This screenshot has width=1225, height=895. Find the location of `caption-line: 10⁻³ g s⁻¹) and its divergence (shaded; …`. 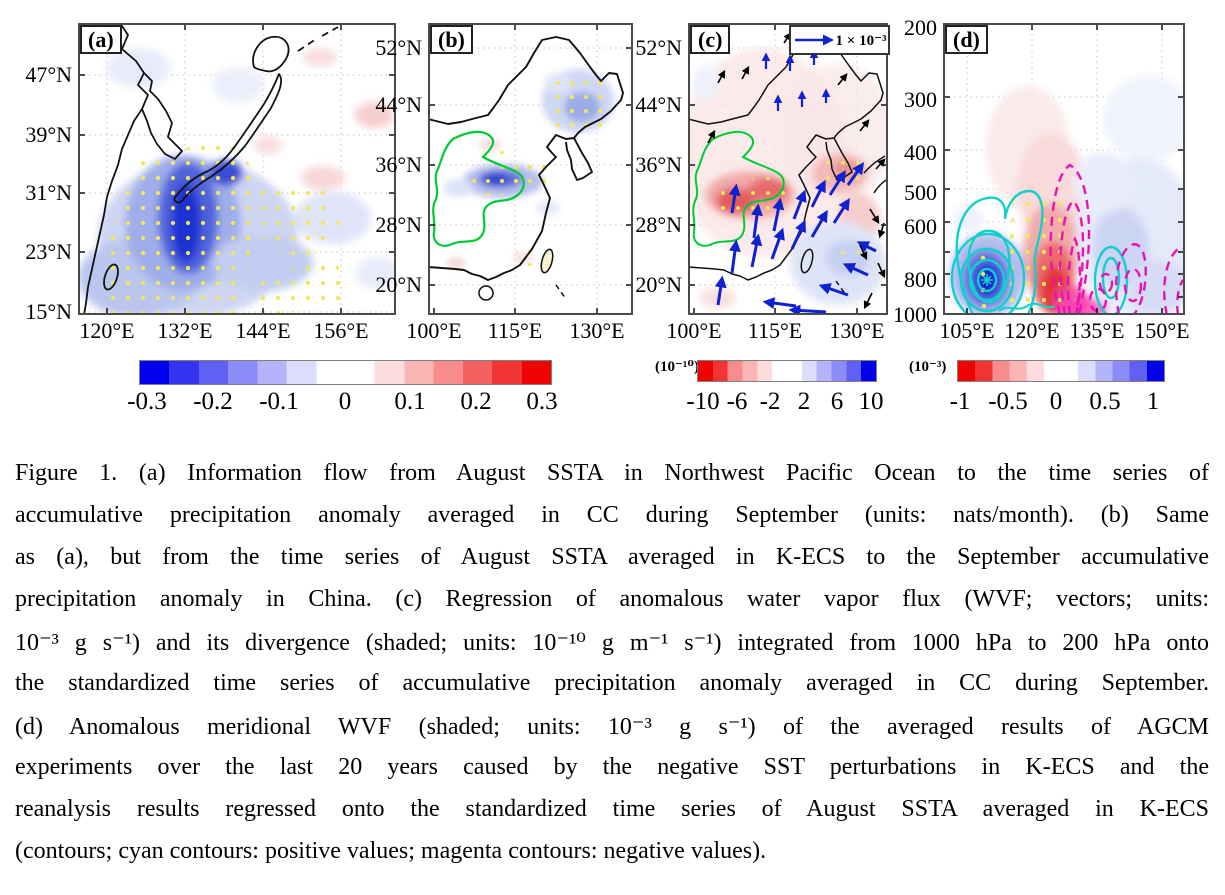

caption-line: 10⁻³ g s⁻¹) and its divergence (shaded; … is located at coordinates (612, 643).